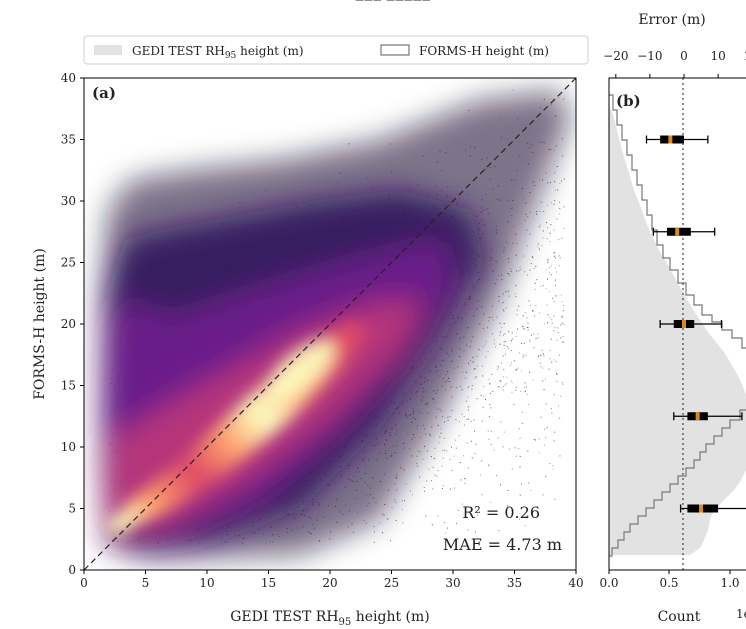 This screenshot has height=629, width=746. What do you see at coordinates (206, 583) in the screenshot?
I see `x-tick-label: 10` at bounding box center [206, 583].